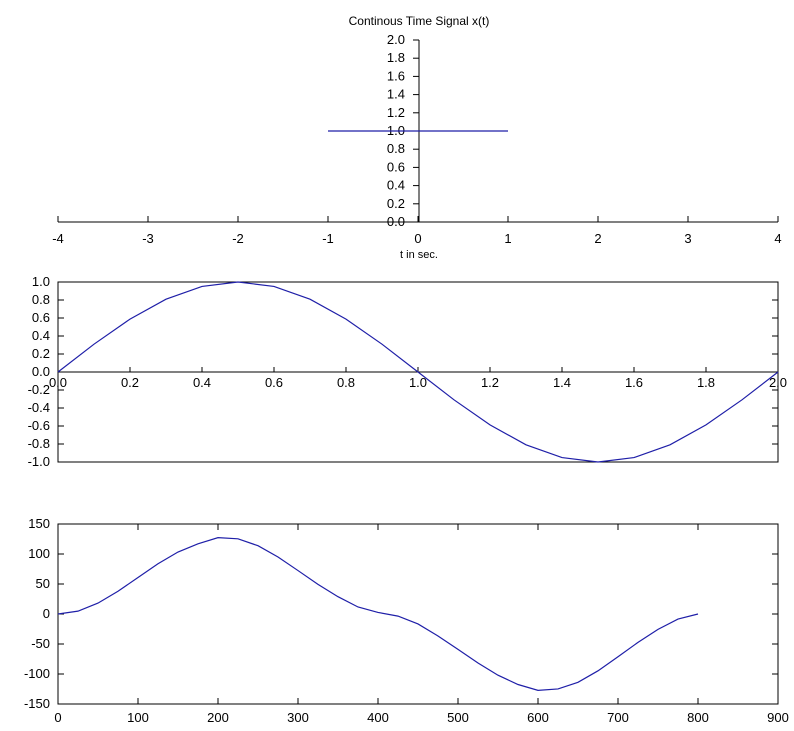 The width and height of the screenshot is (794, 731). What do you see at coordinates (41, 371) in the screenshot?
I see `plot-2-y-tick-label: 0.0` at bounding box center [41, 371].